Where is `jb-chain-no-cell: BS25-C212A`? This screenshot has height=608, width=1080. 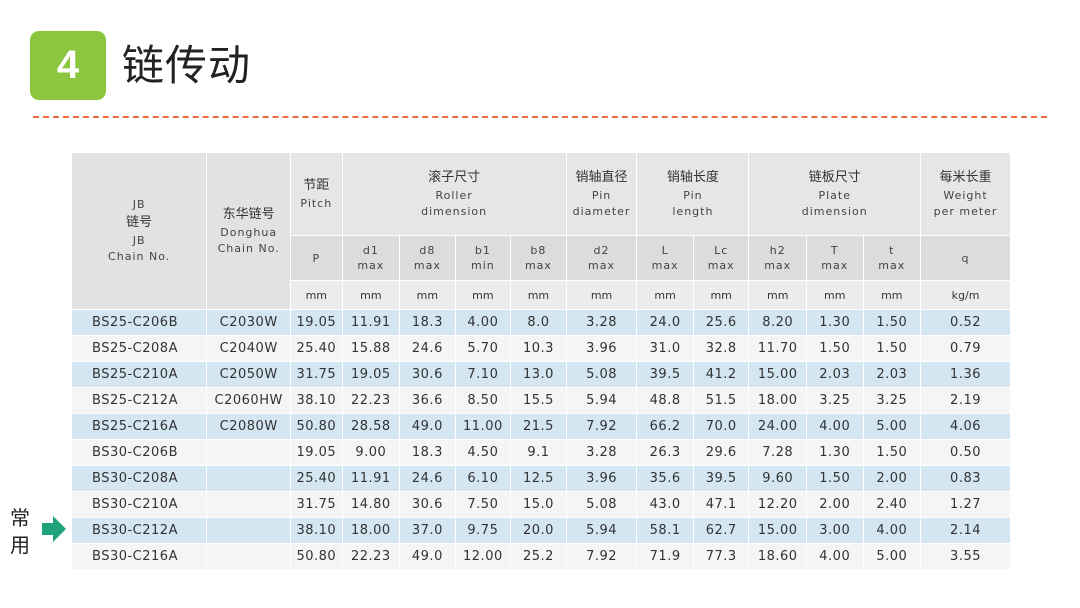 jb-chain-no-cell: BS25-C212A is located at coordinates (139, 400).